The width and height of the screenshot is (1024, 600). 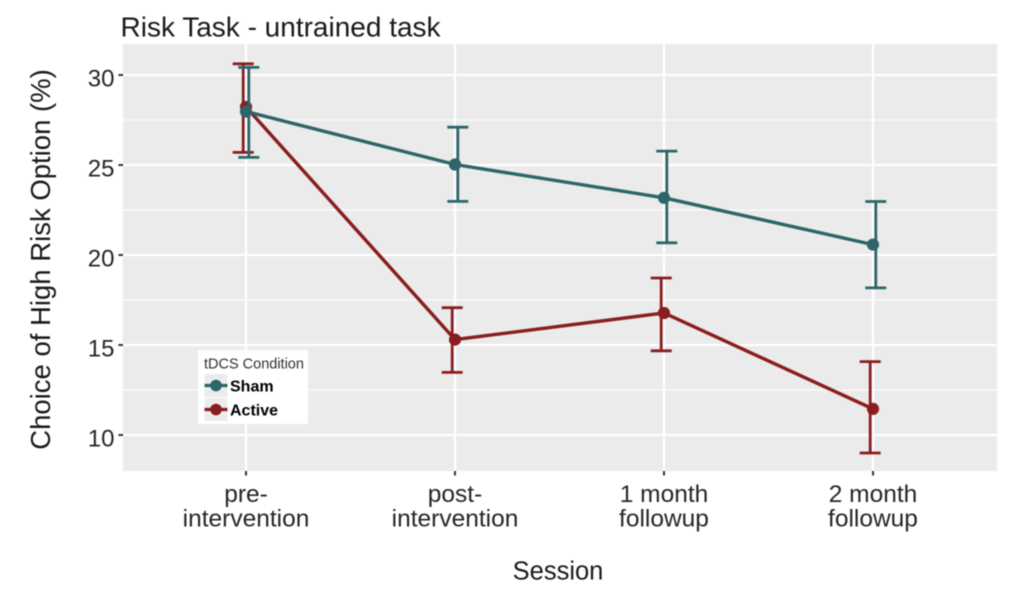 What do you see at coordinates (101, 349) in the screenshot?
I see `svg-text: 15` at bounding box center [101, 349].